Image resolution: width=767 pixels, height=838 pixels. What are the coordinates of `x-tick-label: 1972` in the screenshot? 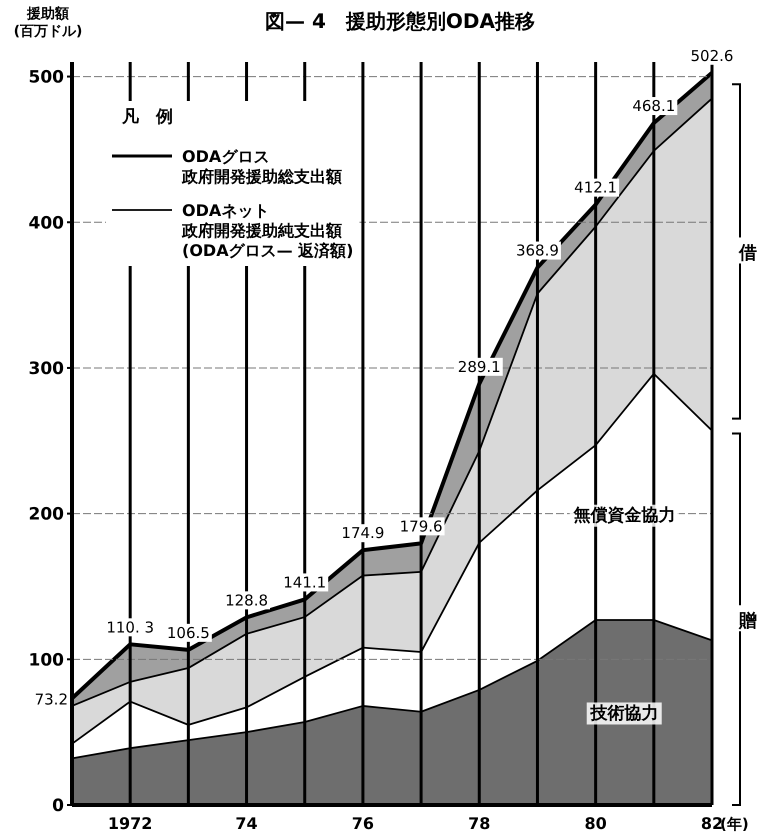 It's located at (130, 823).